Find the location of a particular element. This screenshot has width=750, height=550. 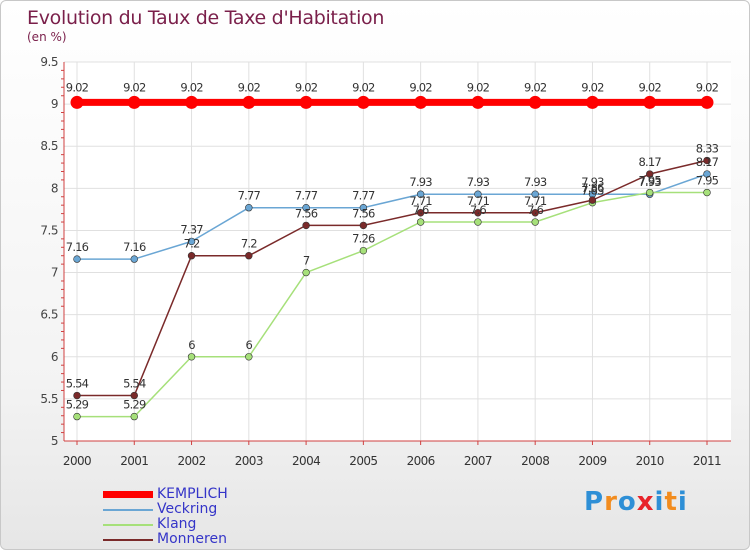

x-tick-label: 2011 is located at coordinates (707, 461).